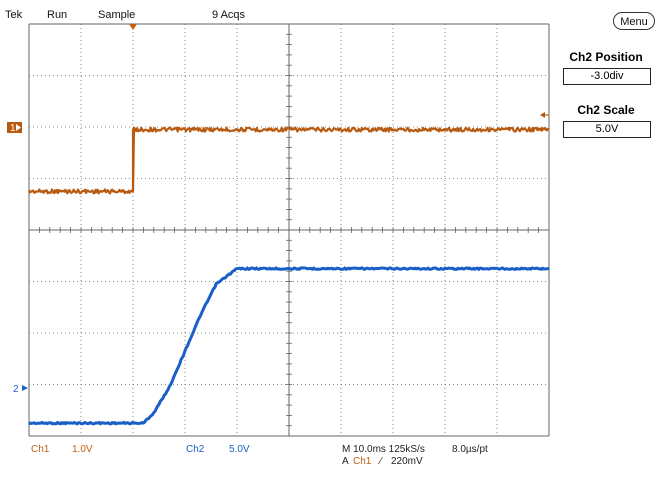 The width and height of the screenshot is (662, 484). I want to click on ch1-ground-marker: 1, so click(14, 128).